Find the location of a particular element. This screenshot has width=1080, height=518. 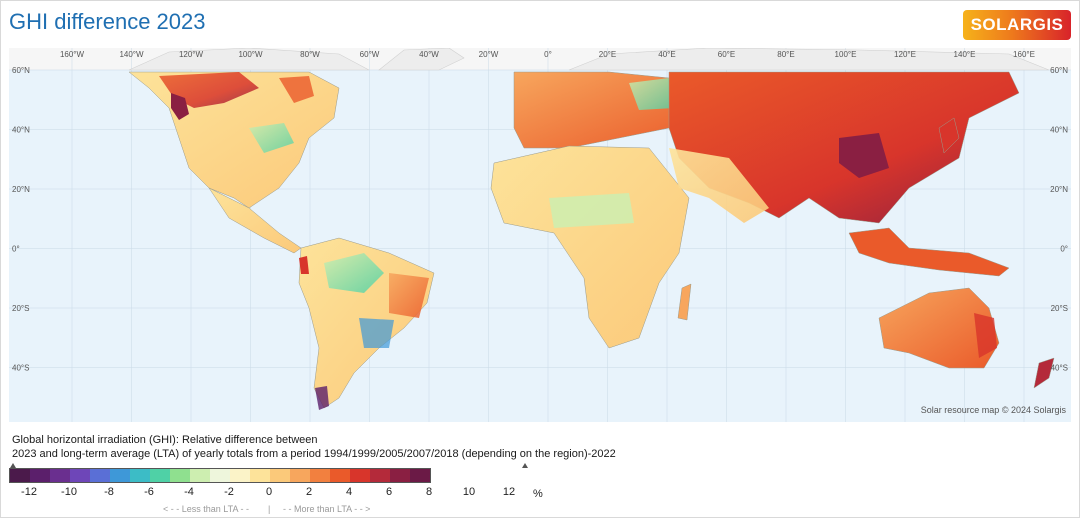

longitude-label: 80°E is located at coordinates (785, 54).